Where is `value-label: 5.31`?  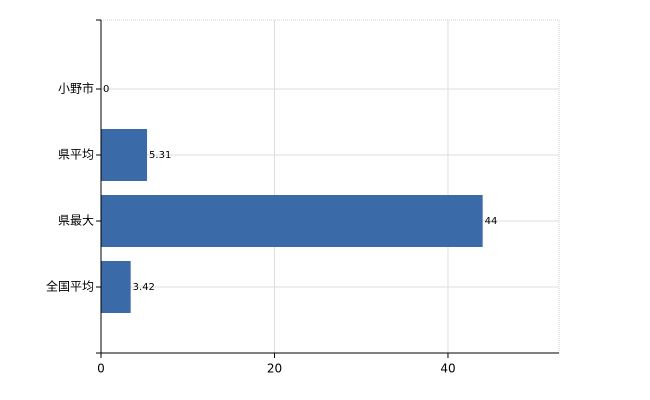 value-label: 5.31 is located at coordinates (160, 155).